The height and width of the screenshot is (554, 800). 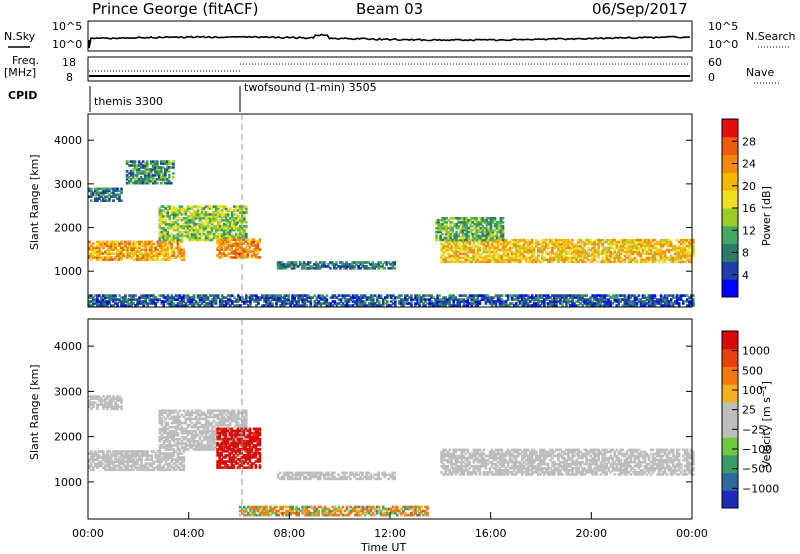 What do you see at coordinates (392, 69) in the screenshot?
I see `freq-panel: Freq. [MHz] 18 8 60 0 Nave` at bounding box center [392, 69].